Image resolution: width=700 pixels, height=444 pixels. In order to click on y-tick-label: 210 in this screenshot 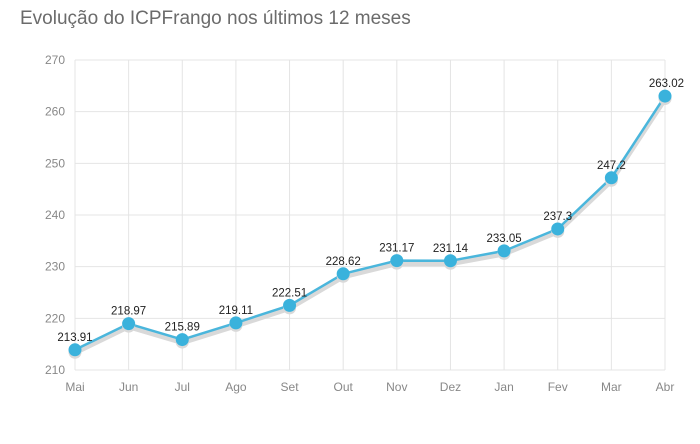, I will do `click(55, 370)`.